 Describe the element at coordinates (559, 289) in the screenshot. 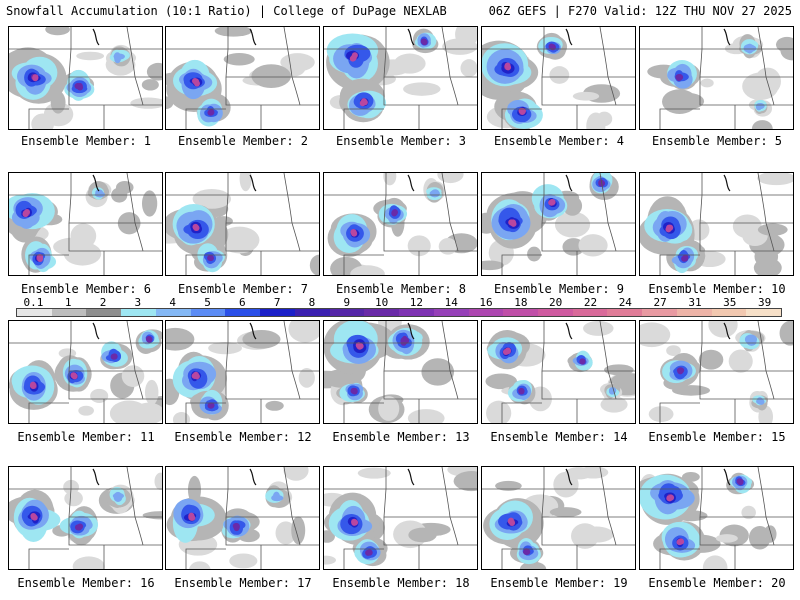

I see `member-caption: Ensemble Member: 9` at that location.